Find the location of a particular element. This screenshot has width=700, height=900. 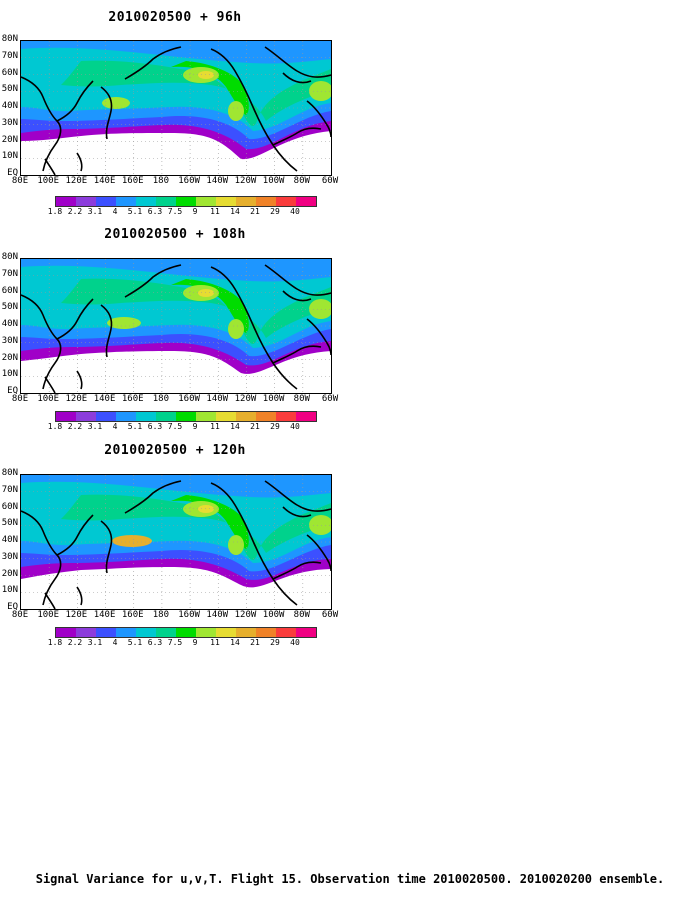

lat-label: 70N is located at coordinates (9, 55).